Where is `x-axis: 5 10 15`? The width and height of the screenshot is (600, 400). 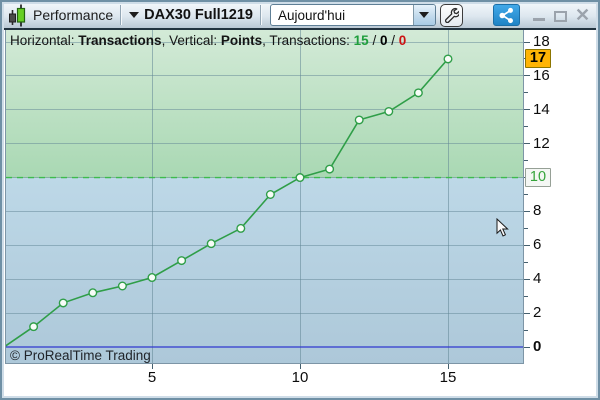 x-axis: 5 10 15 is located at coordinates (264, 380).